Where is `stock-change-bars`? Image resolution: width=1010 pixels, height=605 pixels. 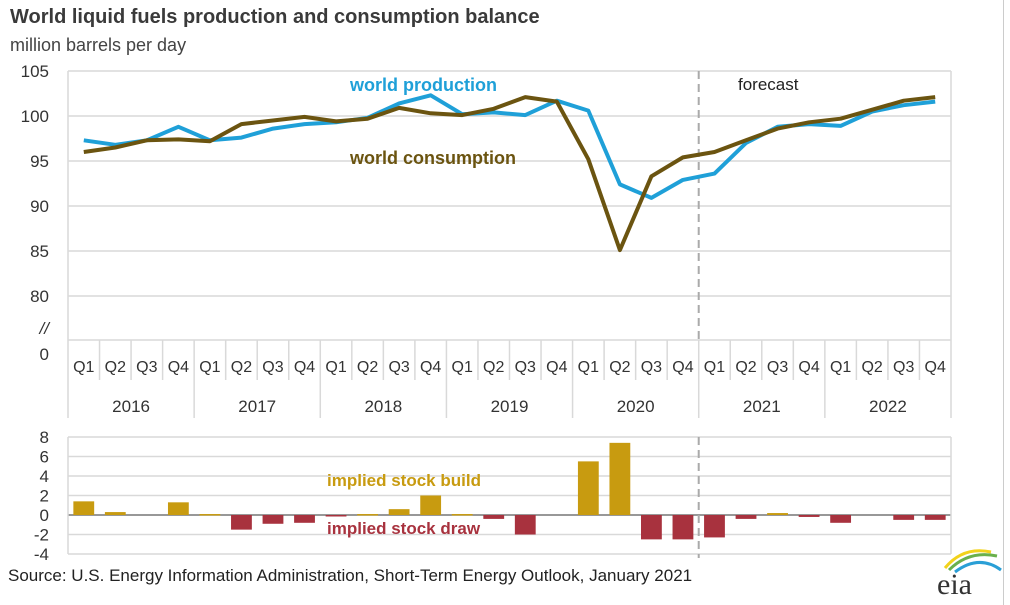 stock-change-bars is located at coordinates (509, 491).